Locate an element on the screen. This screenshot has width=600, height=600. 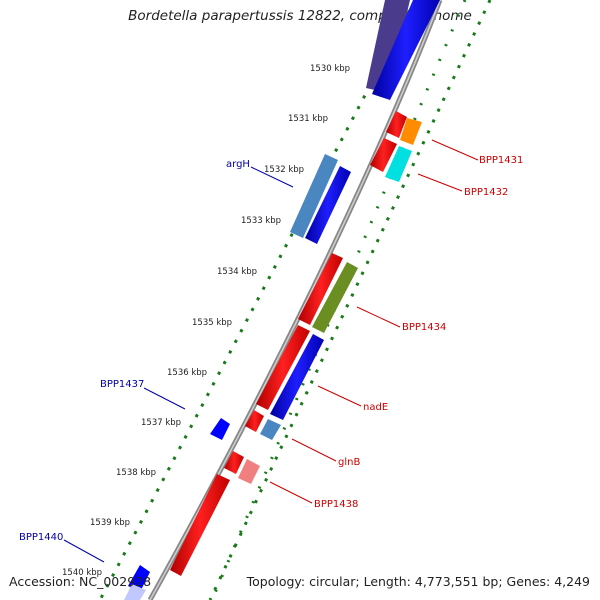
gene-bottom-red is located at coordinates (200, 525).